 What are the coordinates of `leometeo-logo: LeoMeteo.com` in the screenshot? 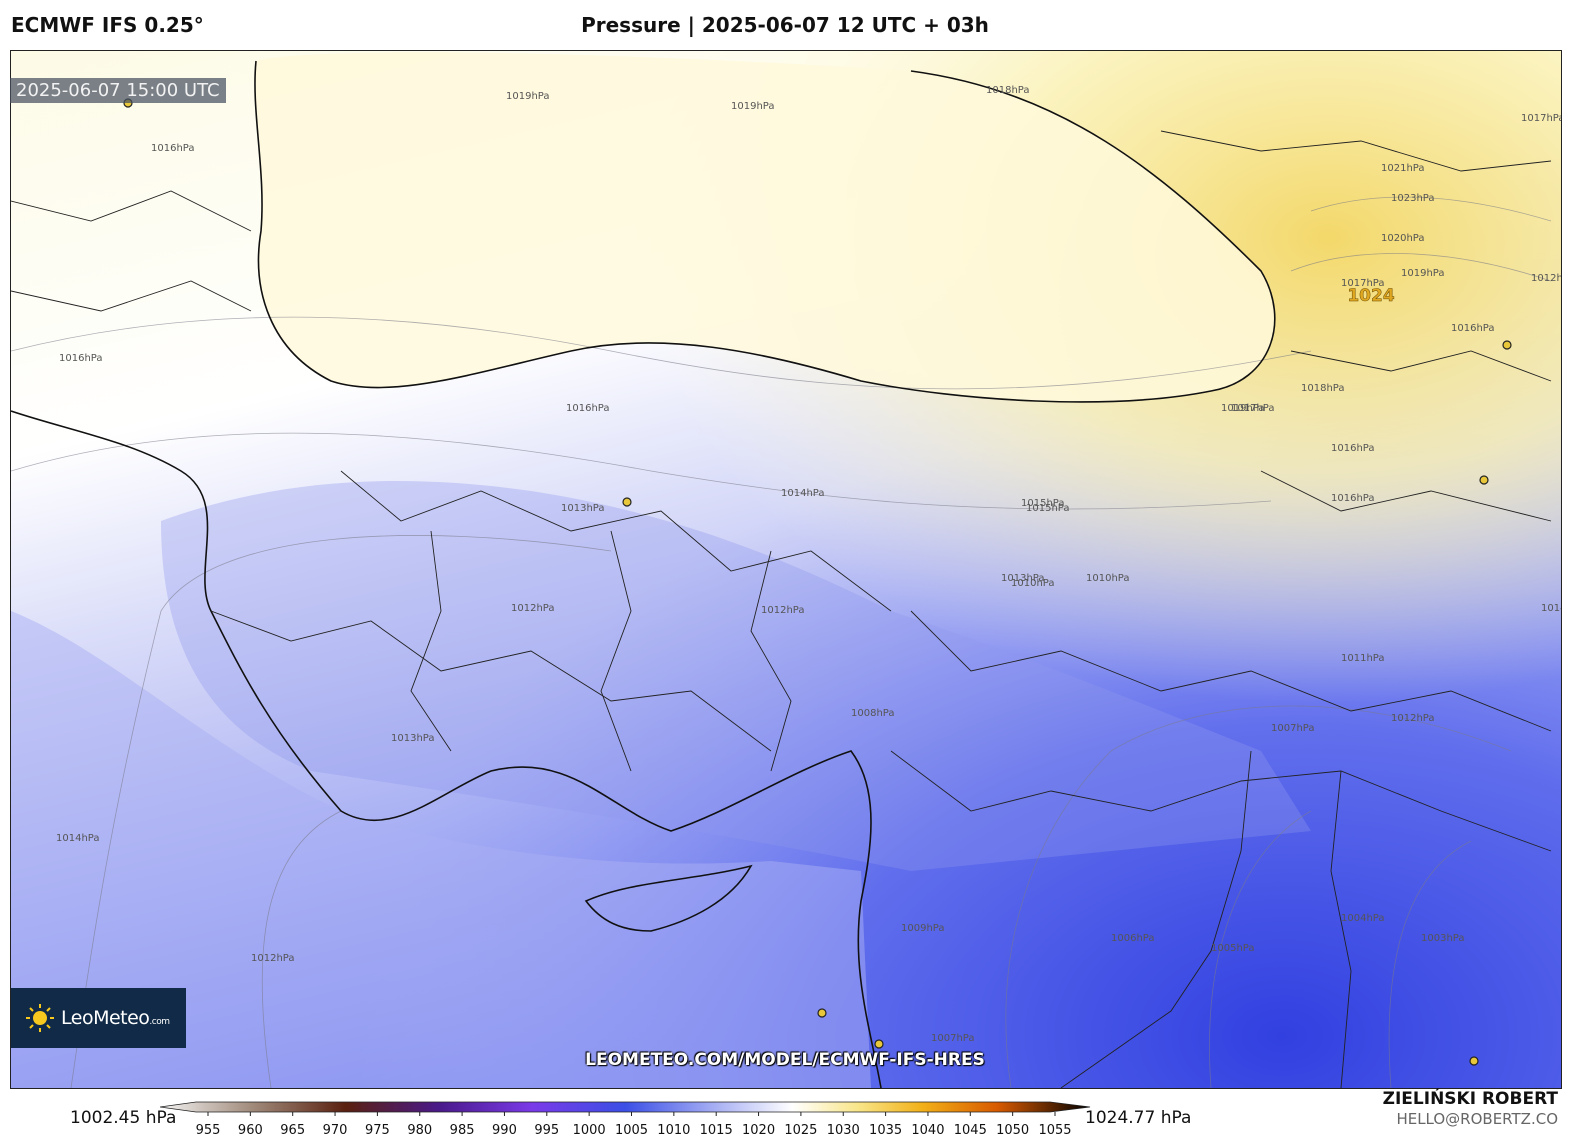 It's located at (98, 1018).